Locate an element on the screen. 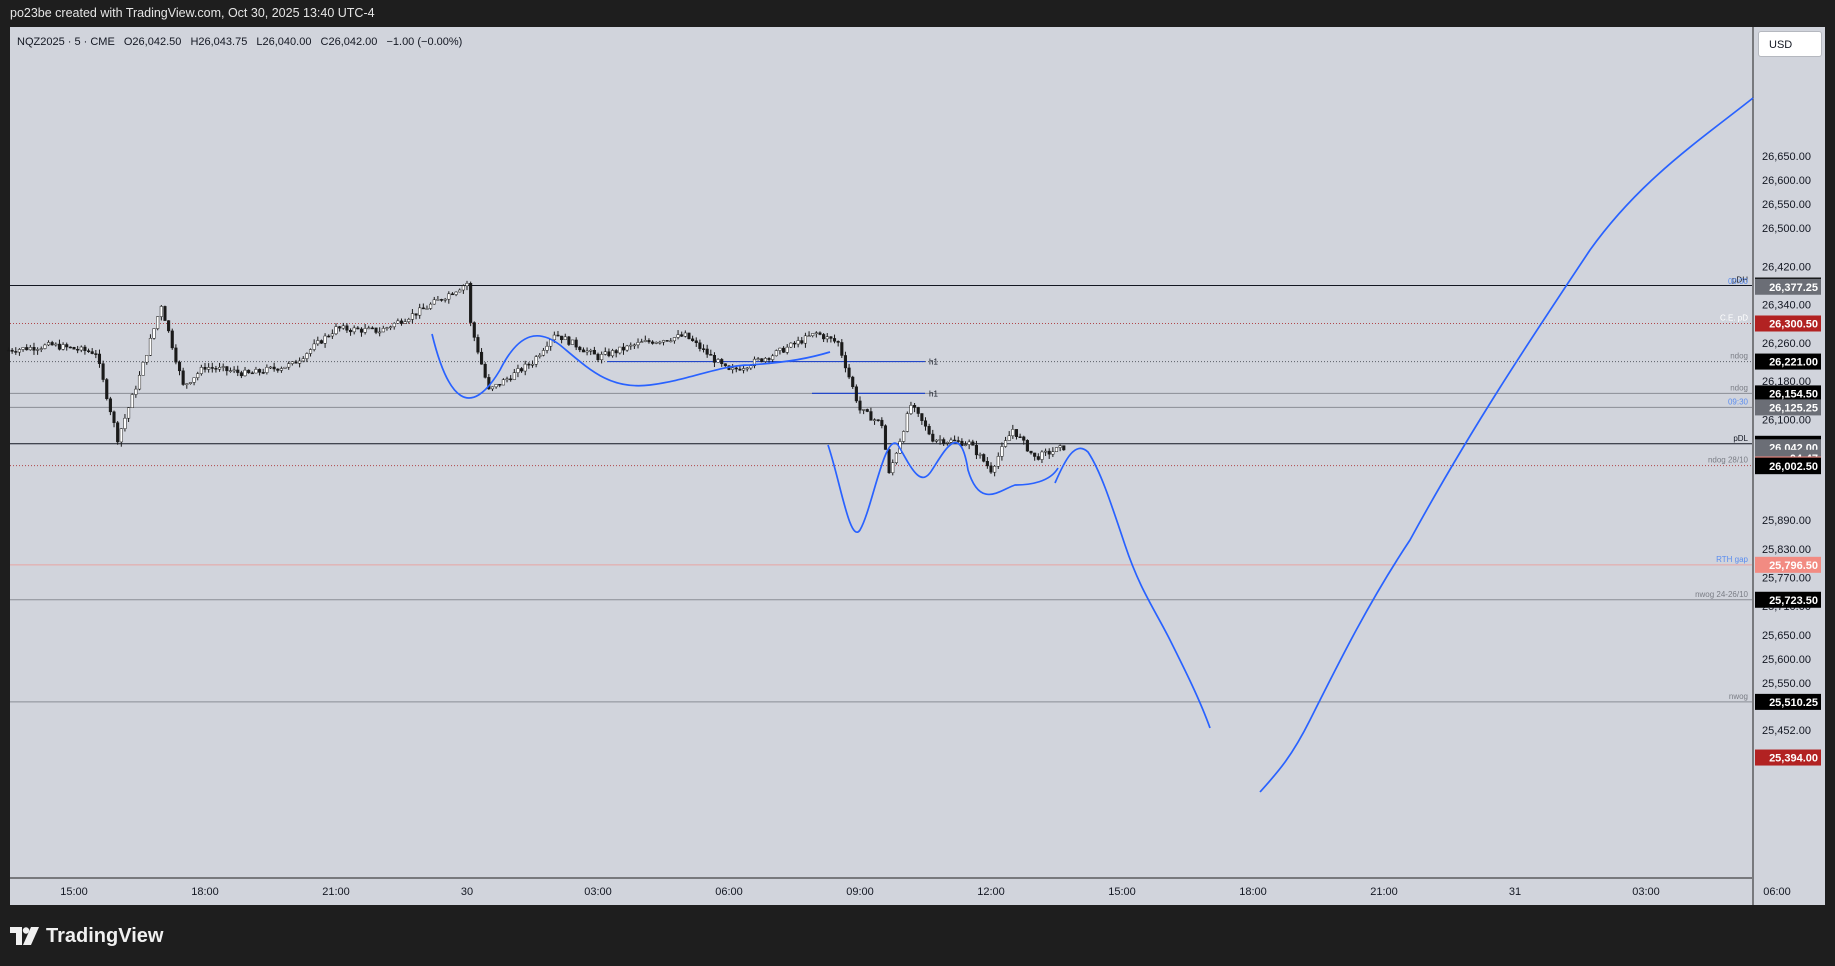 Image resolution: width=1835 pixels, height=966 pixels. currency-button: USD is located at coordinates (1790, 44).